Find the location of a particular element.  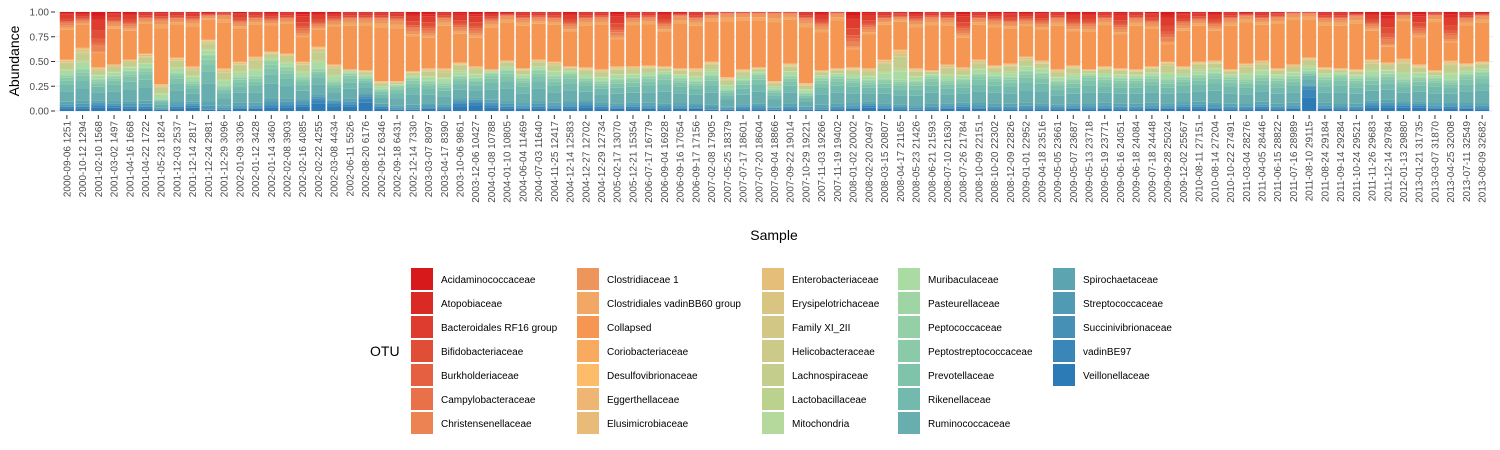

x-tick-label: 2011-08-24 29184 is located at coordinates (1325, 161).